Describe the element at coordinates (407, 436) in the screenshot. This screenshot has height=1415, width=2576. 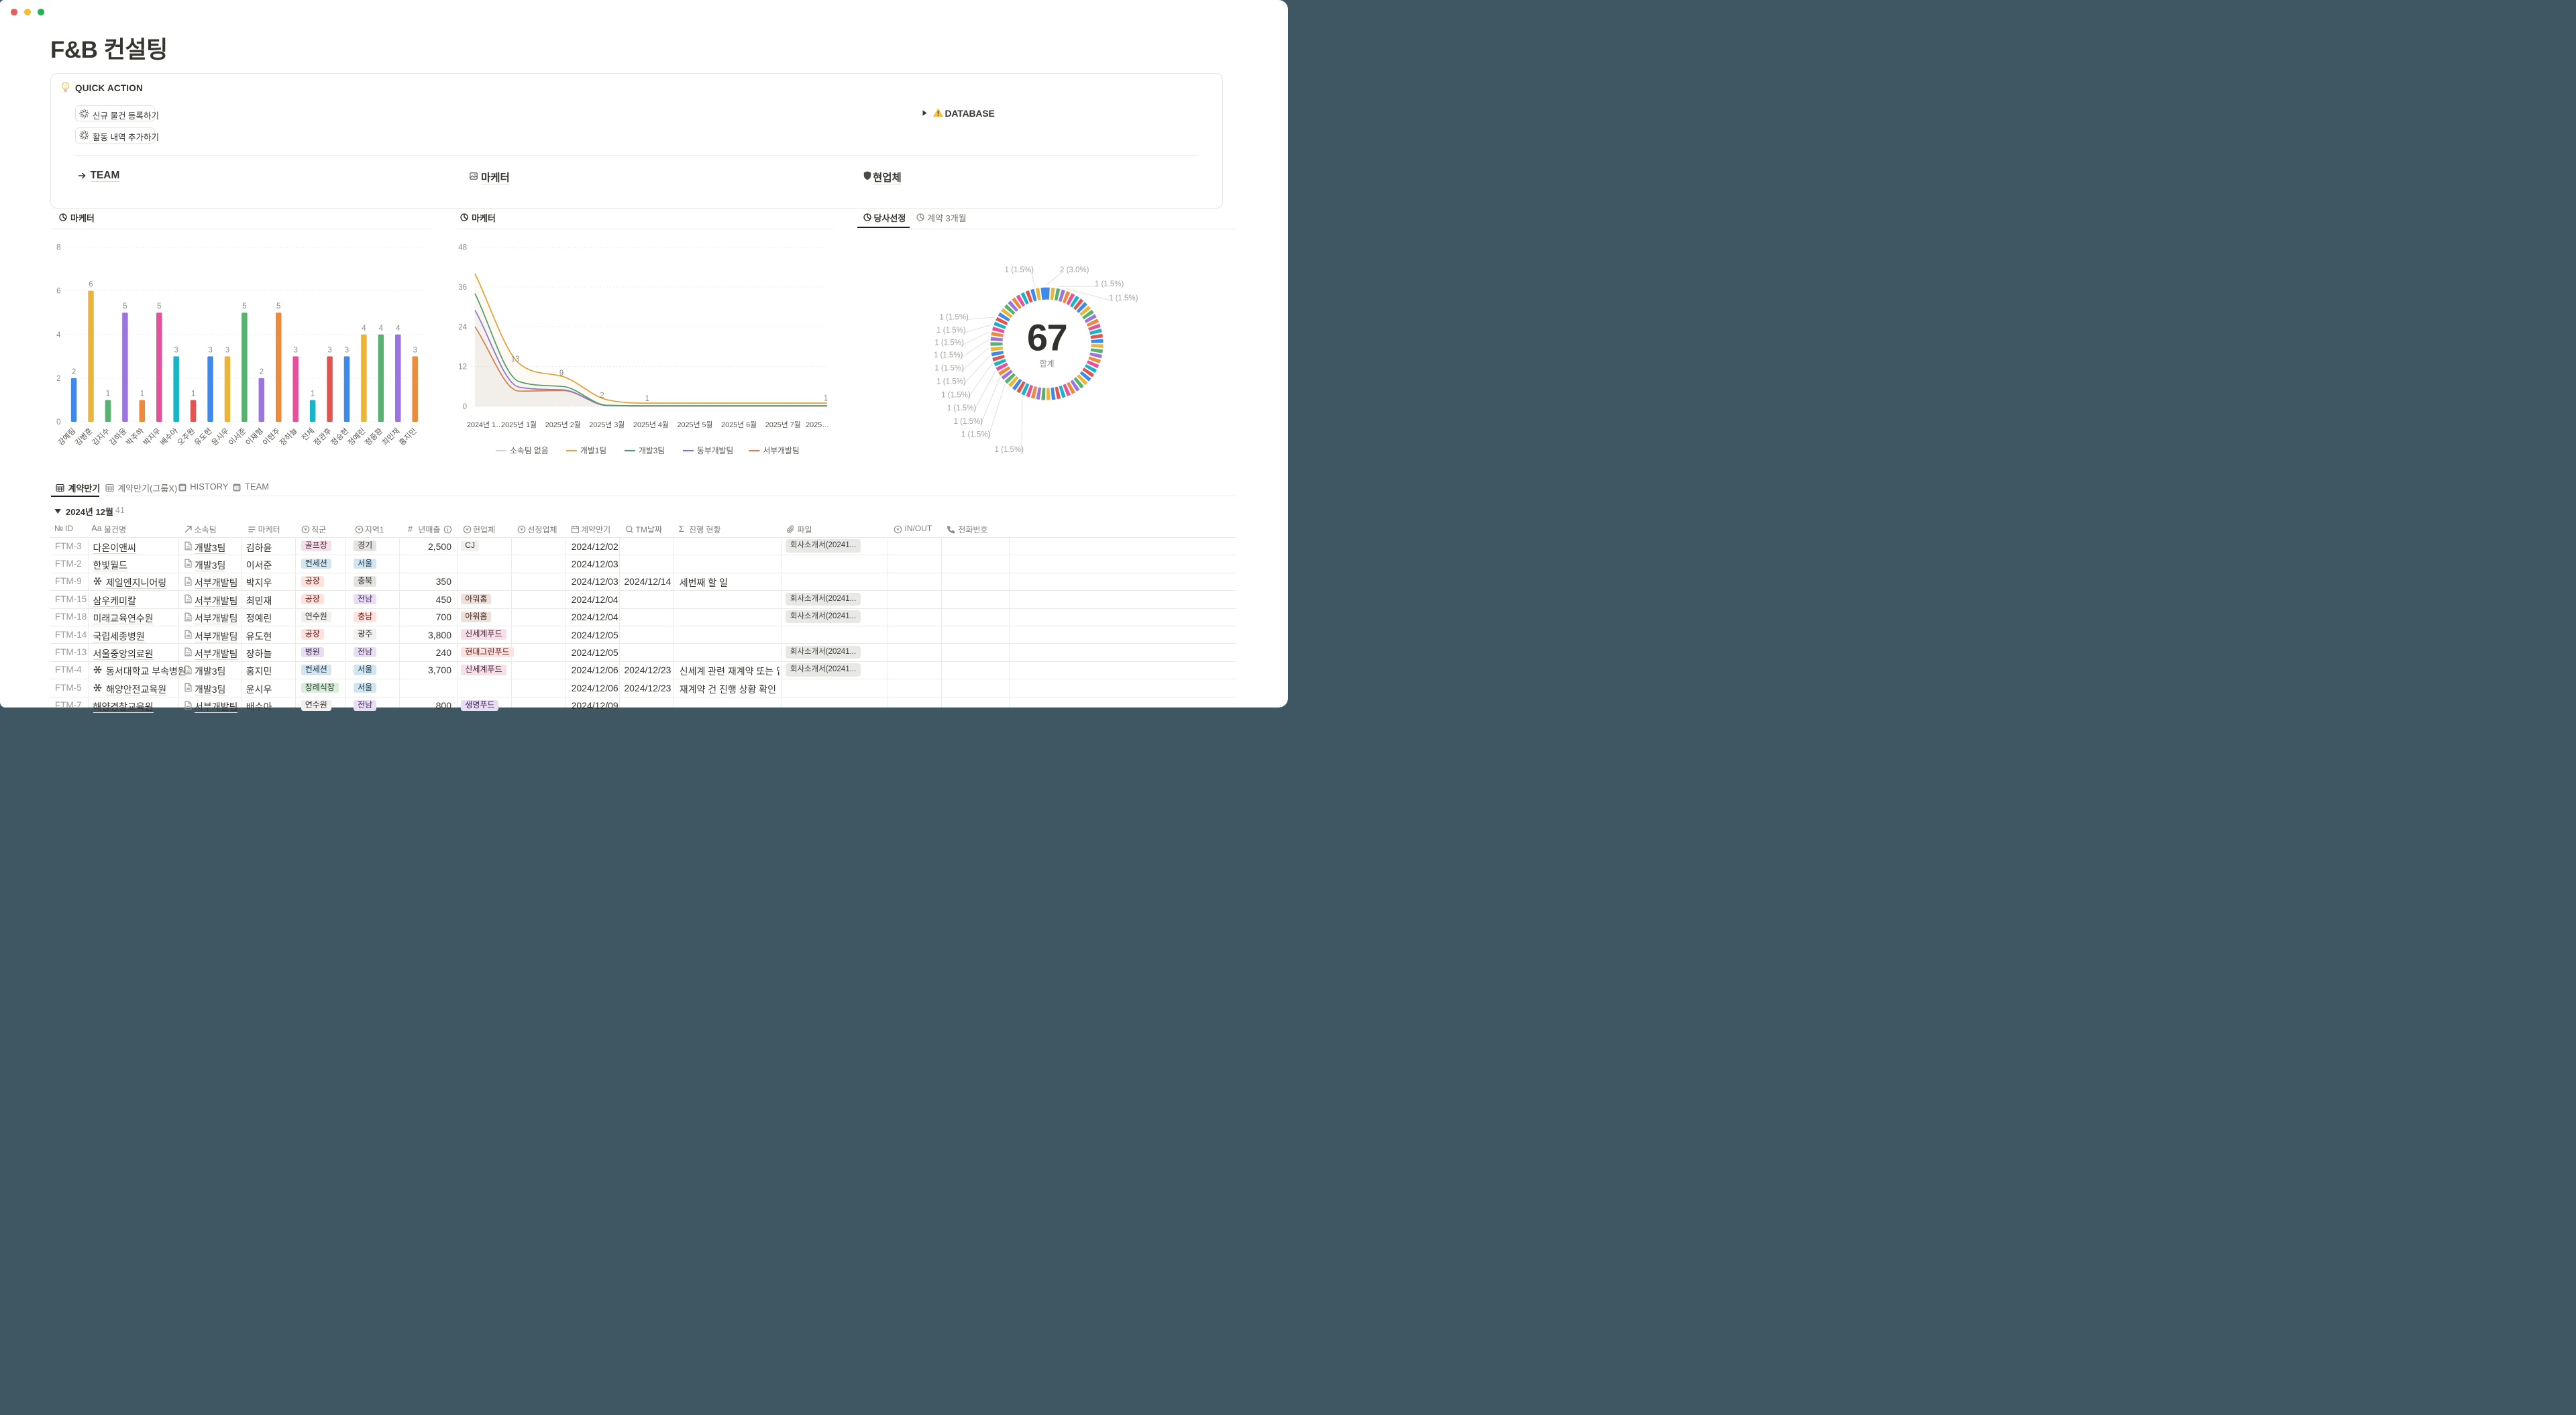
I see `svg-text: 홍지민` at that location.